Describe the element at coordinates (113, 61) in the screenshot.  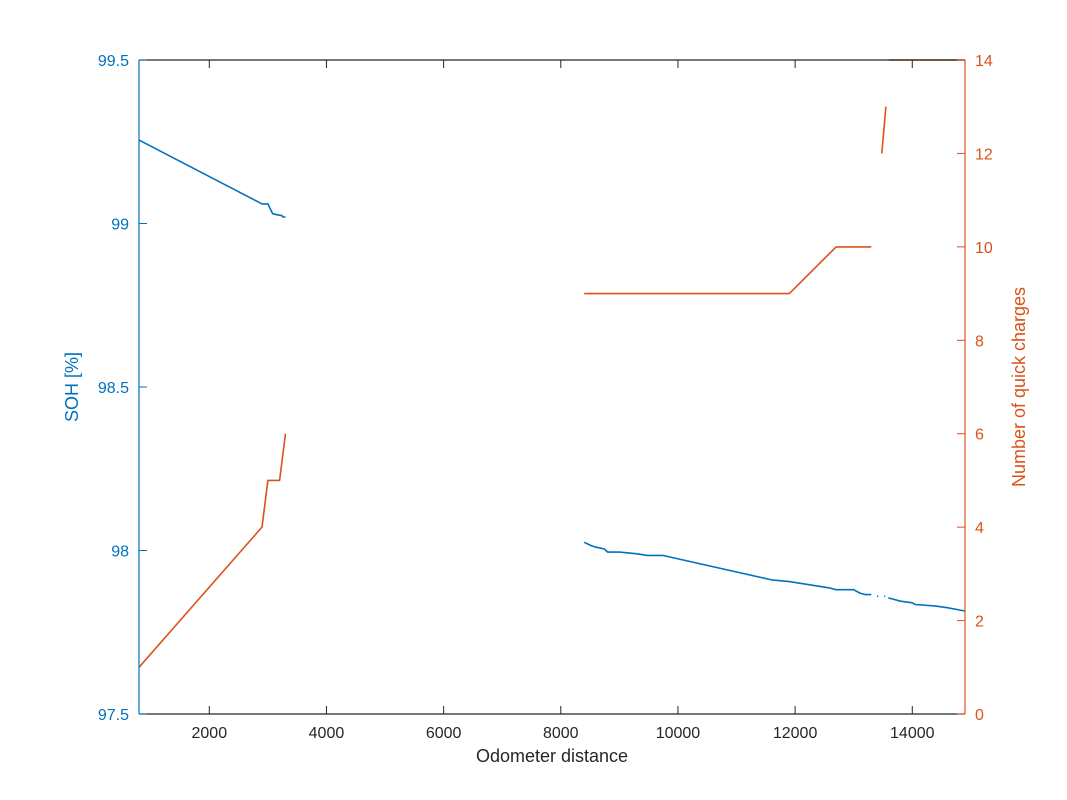
I see `y-left-tick-label: 99.5` at that location.